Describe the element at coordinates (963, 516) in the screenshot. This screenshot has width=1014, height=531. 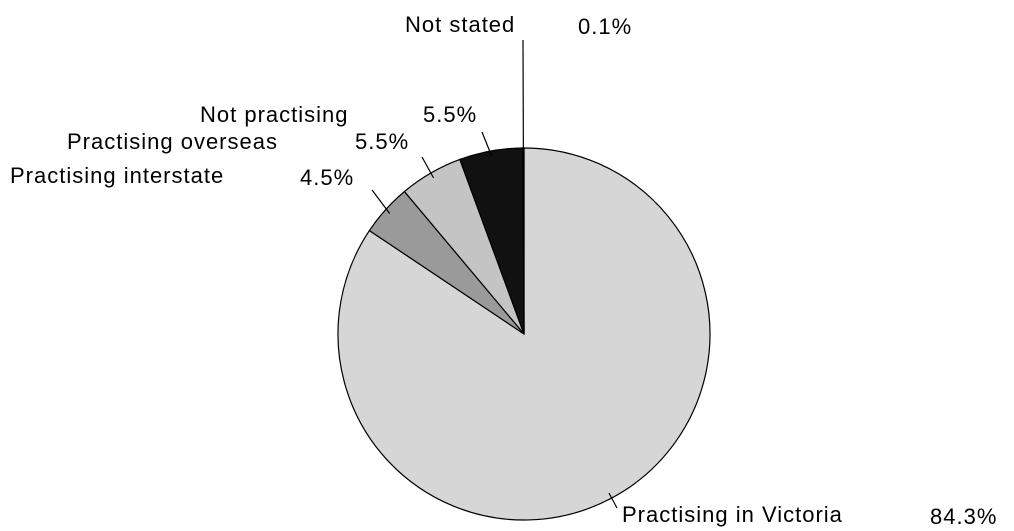
I see `slice-value-label: 84.3%` at that location.